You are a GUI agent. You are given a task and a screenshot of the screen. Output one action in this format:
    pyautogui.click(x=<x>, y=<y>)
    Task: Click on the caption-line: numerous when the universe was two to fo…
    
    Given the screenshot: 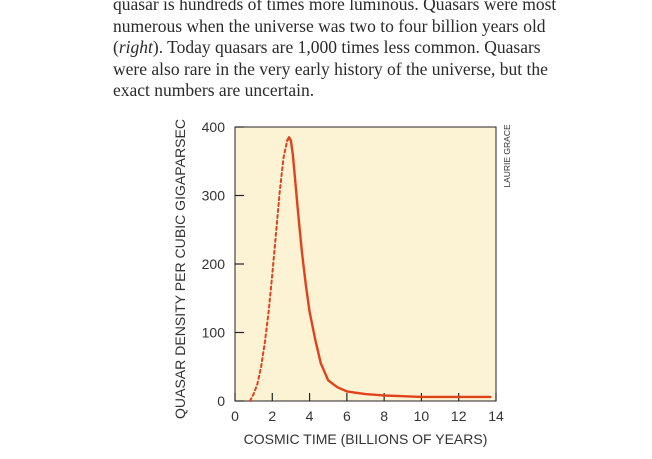 What is the action you would take?
    pyautogui.click(x=329, y=25)
    